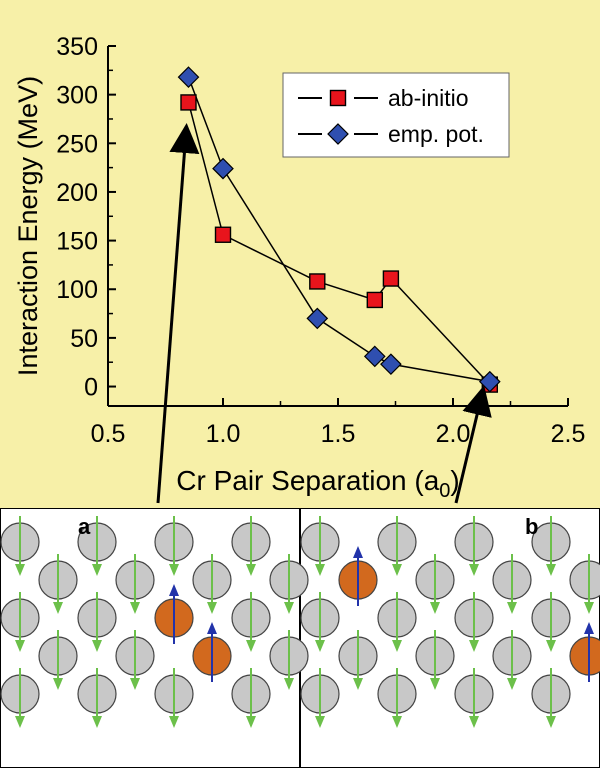 This screenshot has width=600, height=773. I want to click on y-tick-label: 300, so click(77, 96).